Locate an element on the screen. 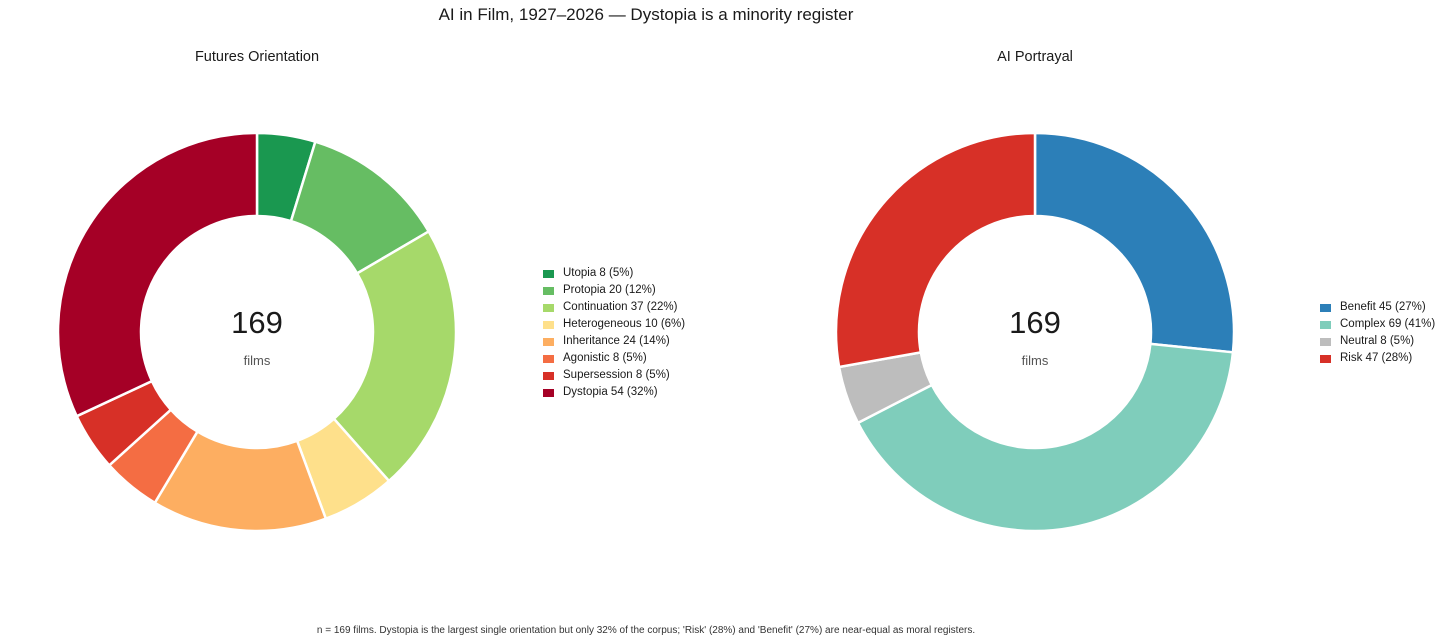 This screenshot has width=1456, height=644. legend-swatch-risk is located at coordinates (1325, 358).